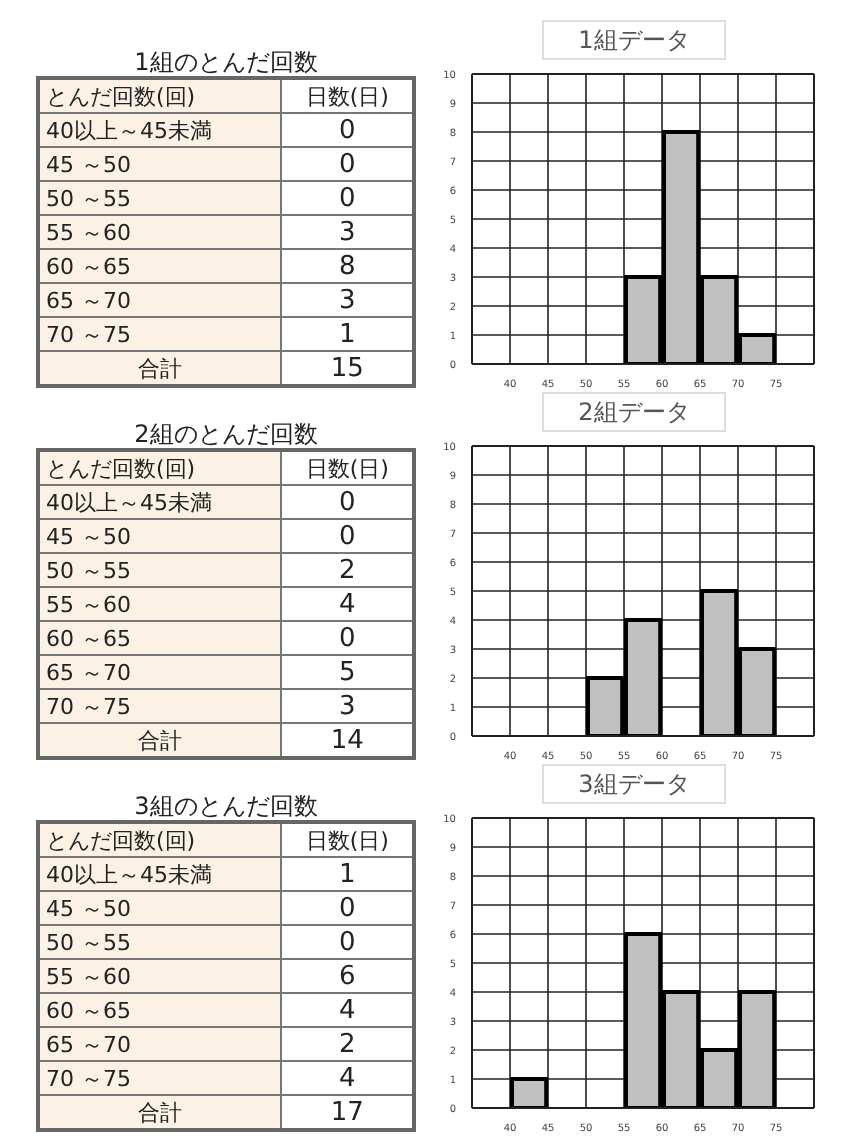  I want to click on chart-title: 1組データ, so click(634, 40).